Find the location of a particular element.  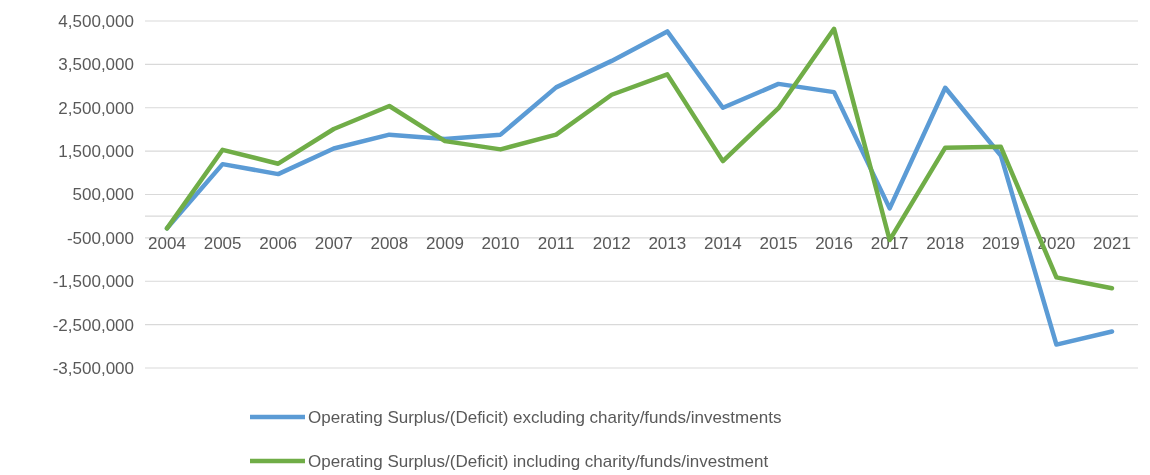

x-tick-label: 2005 is located at coordinates (222, 244).